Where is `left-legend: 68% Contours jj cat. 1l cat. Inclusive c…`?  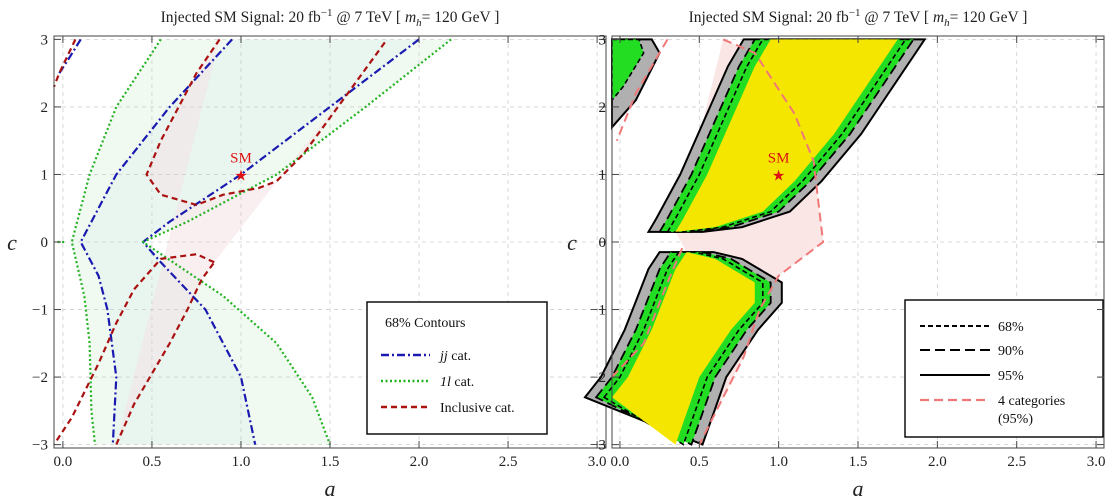
left-legend: 68% Contours jj cat. 1l cat. Inclusive c… is located at coordinates (457, 368).